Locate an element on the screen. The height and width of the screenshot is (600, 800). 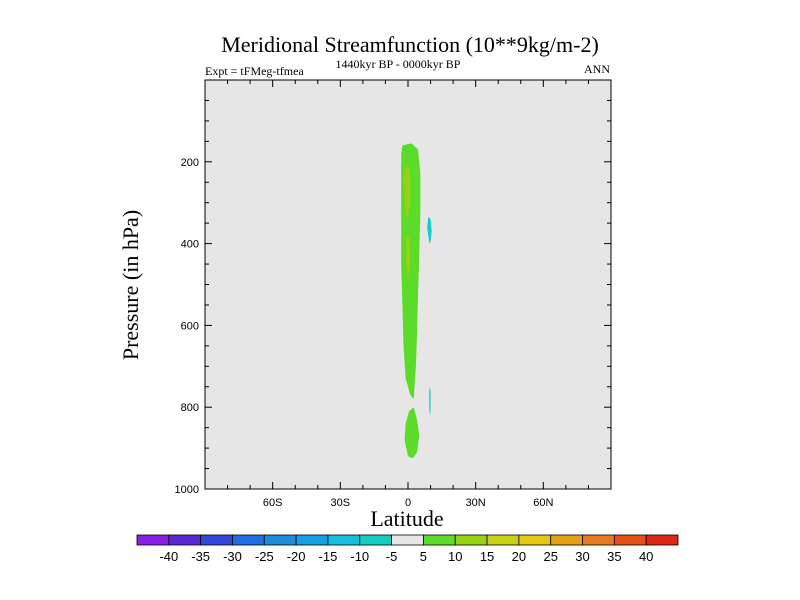
colorbar-label: -10 is located at coordinates (359, 556).